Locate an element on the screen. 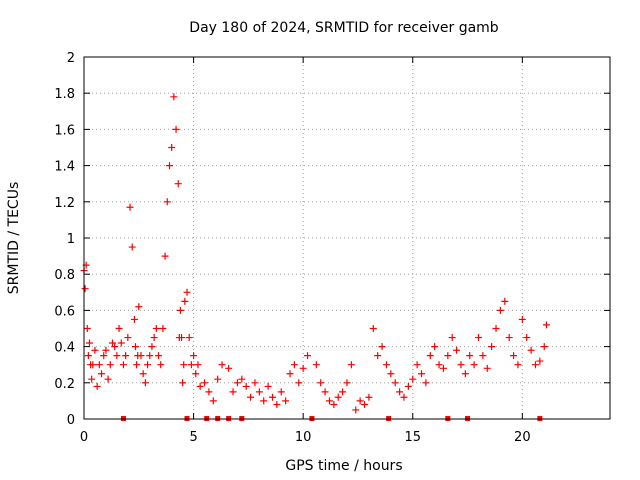 The image size is (640, 480). x-tick-label: 15 is located at coordinates (412, 437).